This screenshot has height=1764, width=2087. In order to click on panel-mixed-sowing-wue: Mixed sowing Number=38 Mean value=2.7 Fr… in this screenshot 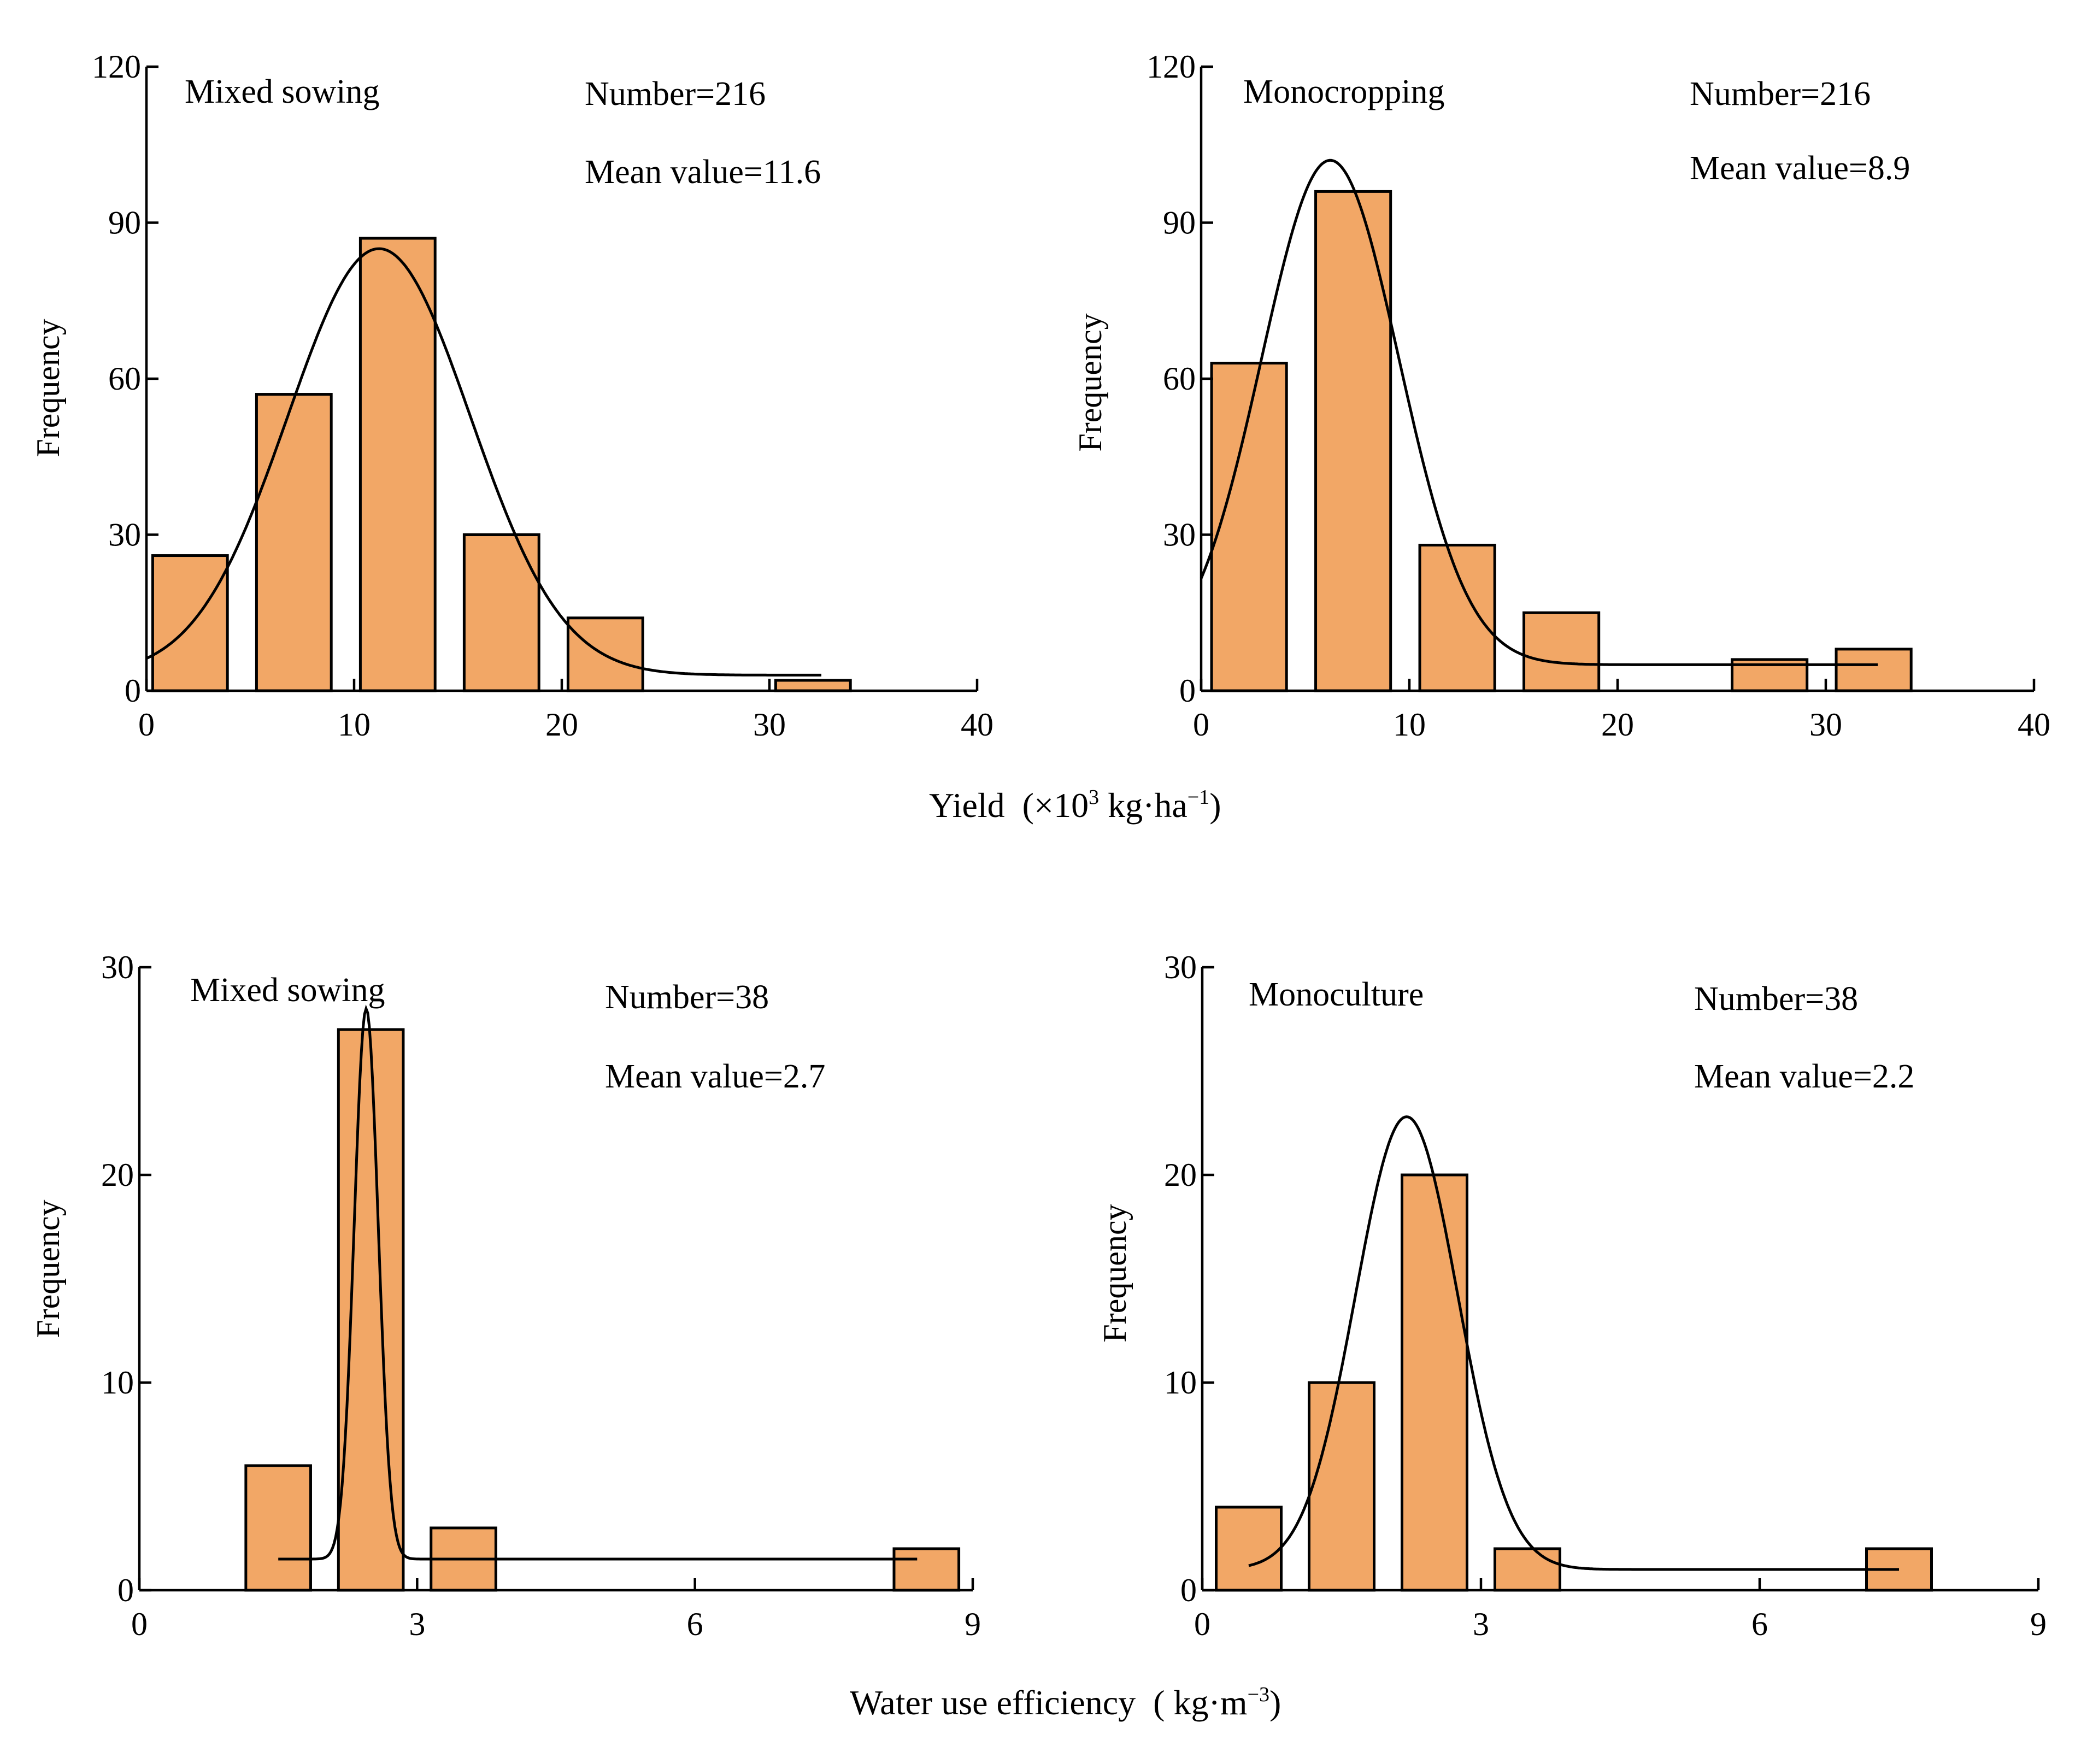, I will do `click(428, 1155)`.